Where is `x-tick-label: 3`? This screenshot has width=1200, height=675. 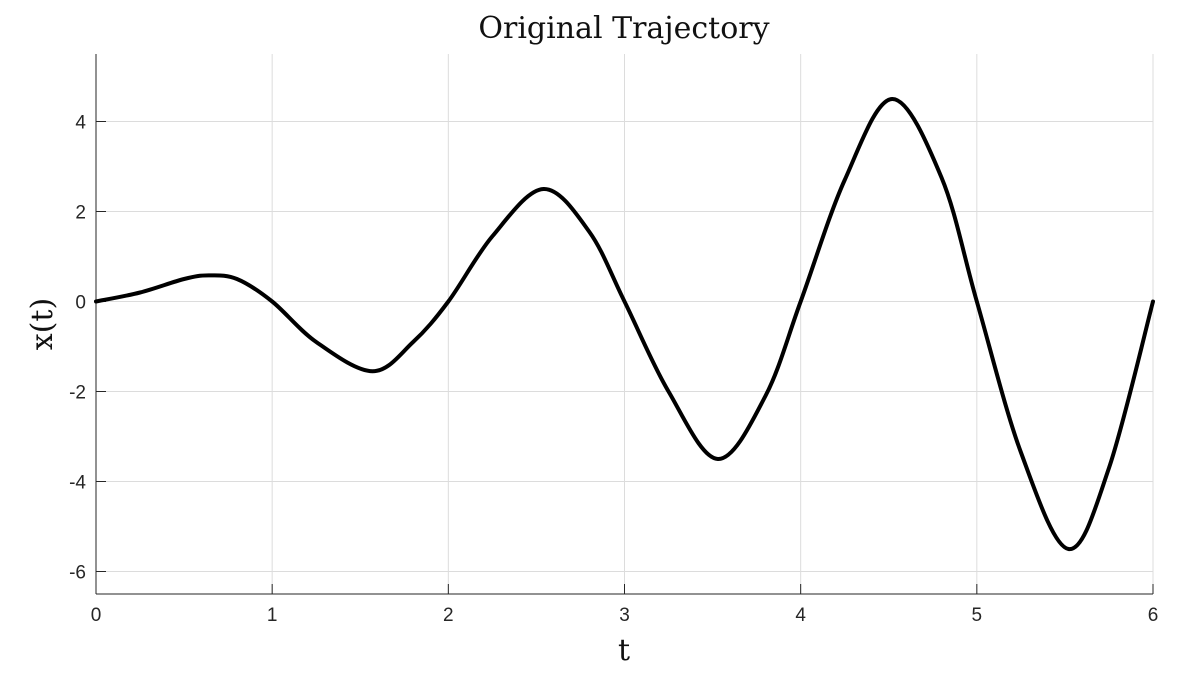 x-tick-label: 3 is located at coordinates (624, 615).